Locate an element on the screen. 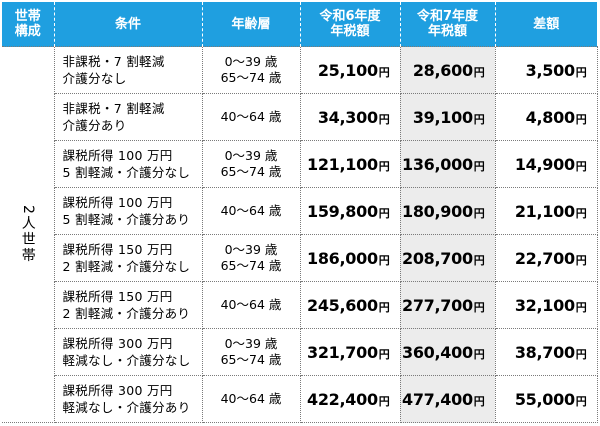  amount-value: 360,400 is located at coordinates (437, 352).